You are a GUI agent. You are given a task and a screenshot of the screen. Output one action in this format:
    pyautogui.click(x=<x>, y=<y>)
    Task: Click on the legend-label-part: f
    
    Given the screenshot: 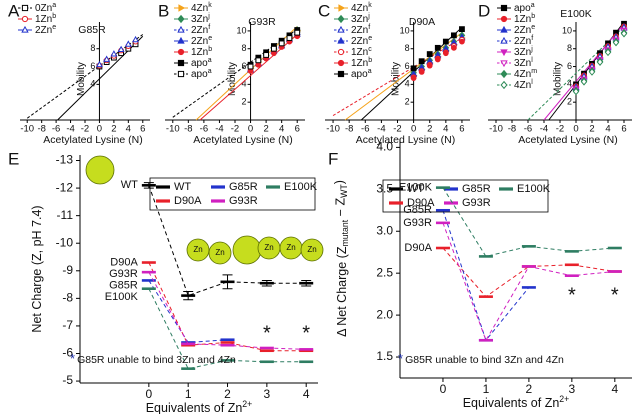 What is the action you would take?
    pyautogui.click(x=532, y=38)
    